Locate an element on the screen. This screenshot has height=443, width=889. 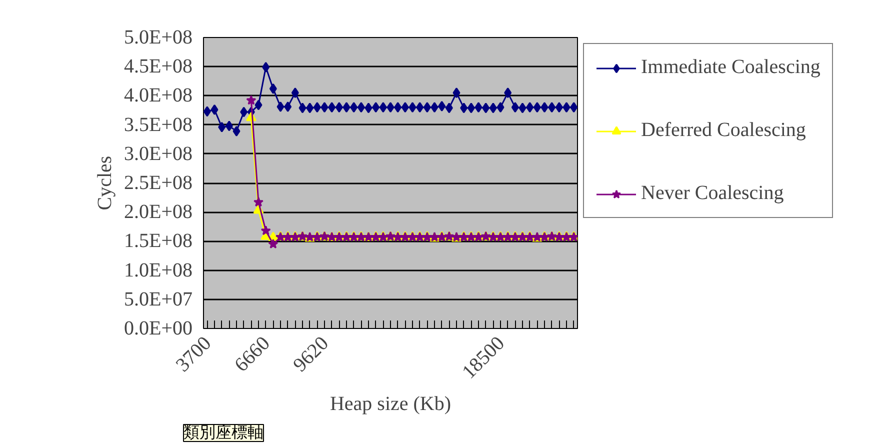
legend-label: Immediate Coalescing is located at coordinates (730, 67).